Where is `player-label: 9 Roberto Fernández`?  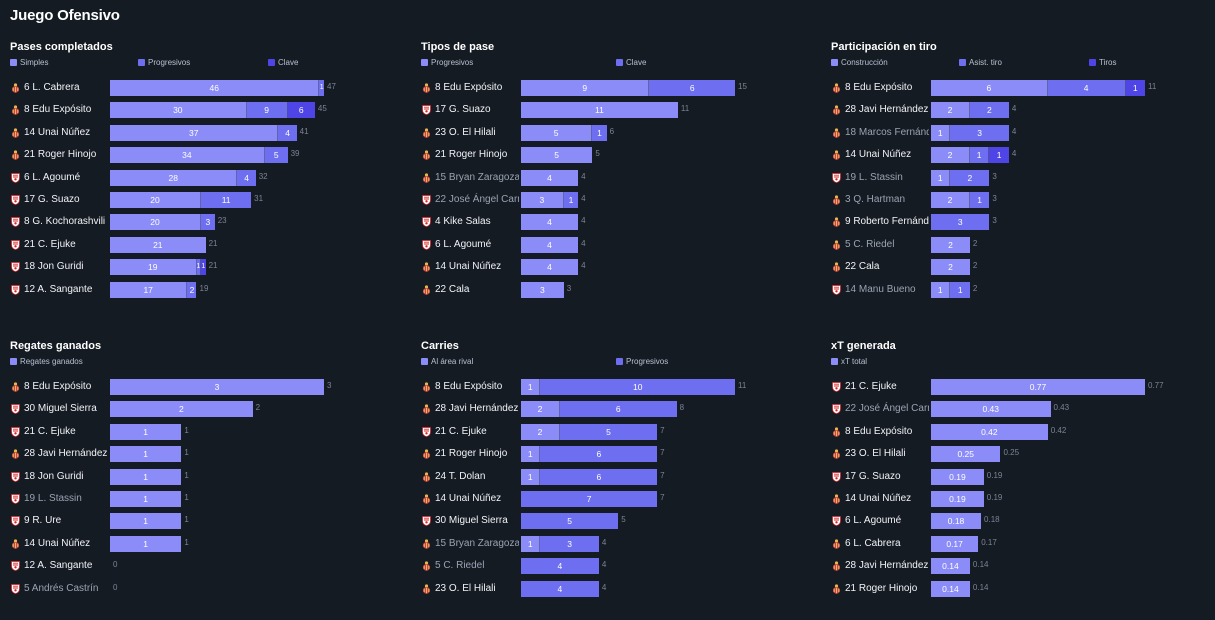
player-label: 9 Roberto Fernández is located at coordinates (880, 222).